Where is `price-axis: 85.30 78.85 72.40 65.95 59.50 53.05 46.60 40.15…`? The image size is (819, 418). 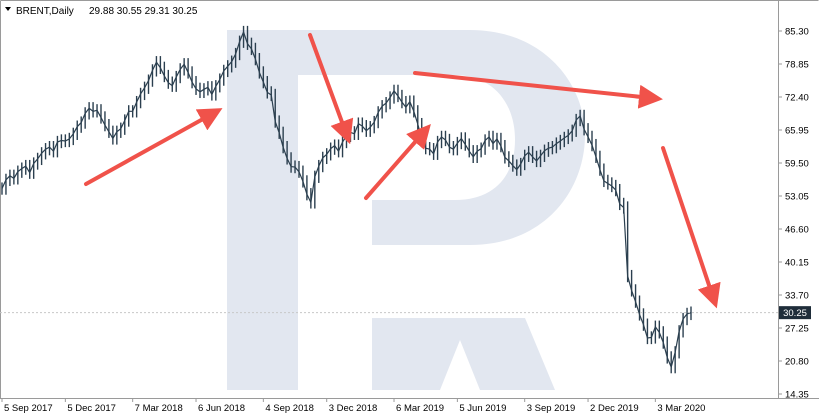
price-axis: 85.30 78.85 72.40 65.95 59.50 53.05 46.60 40.15… is located at coordinates (793, 214).